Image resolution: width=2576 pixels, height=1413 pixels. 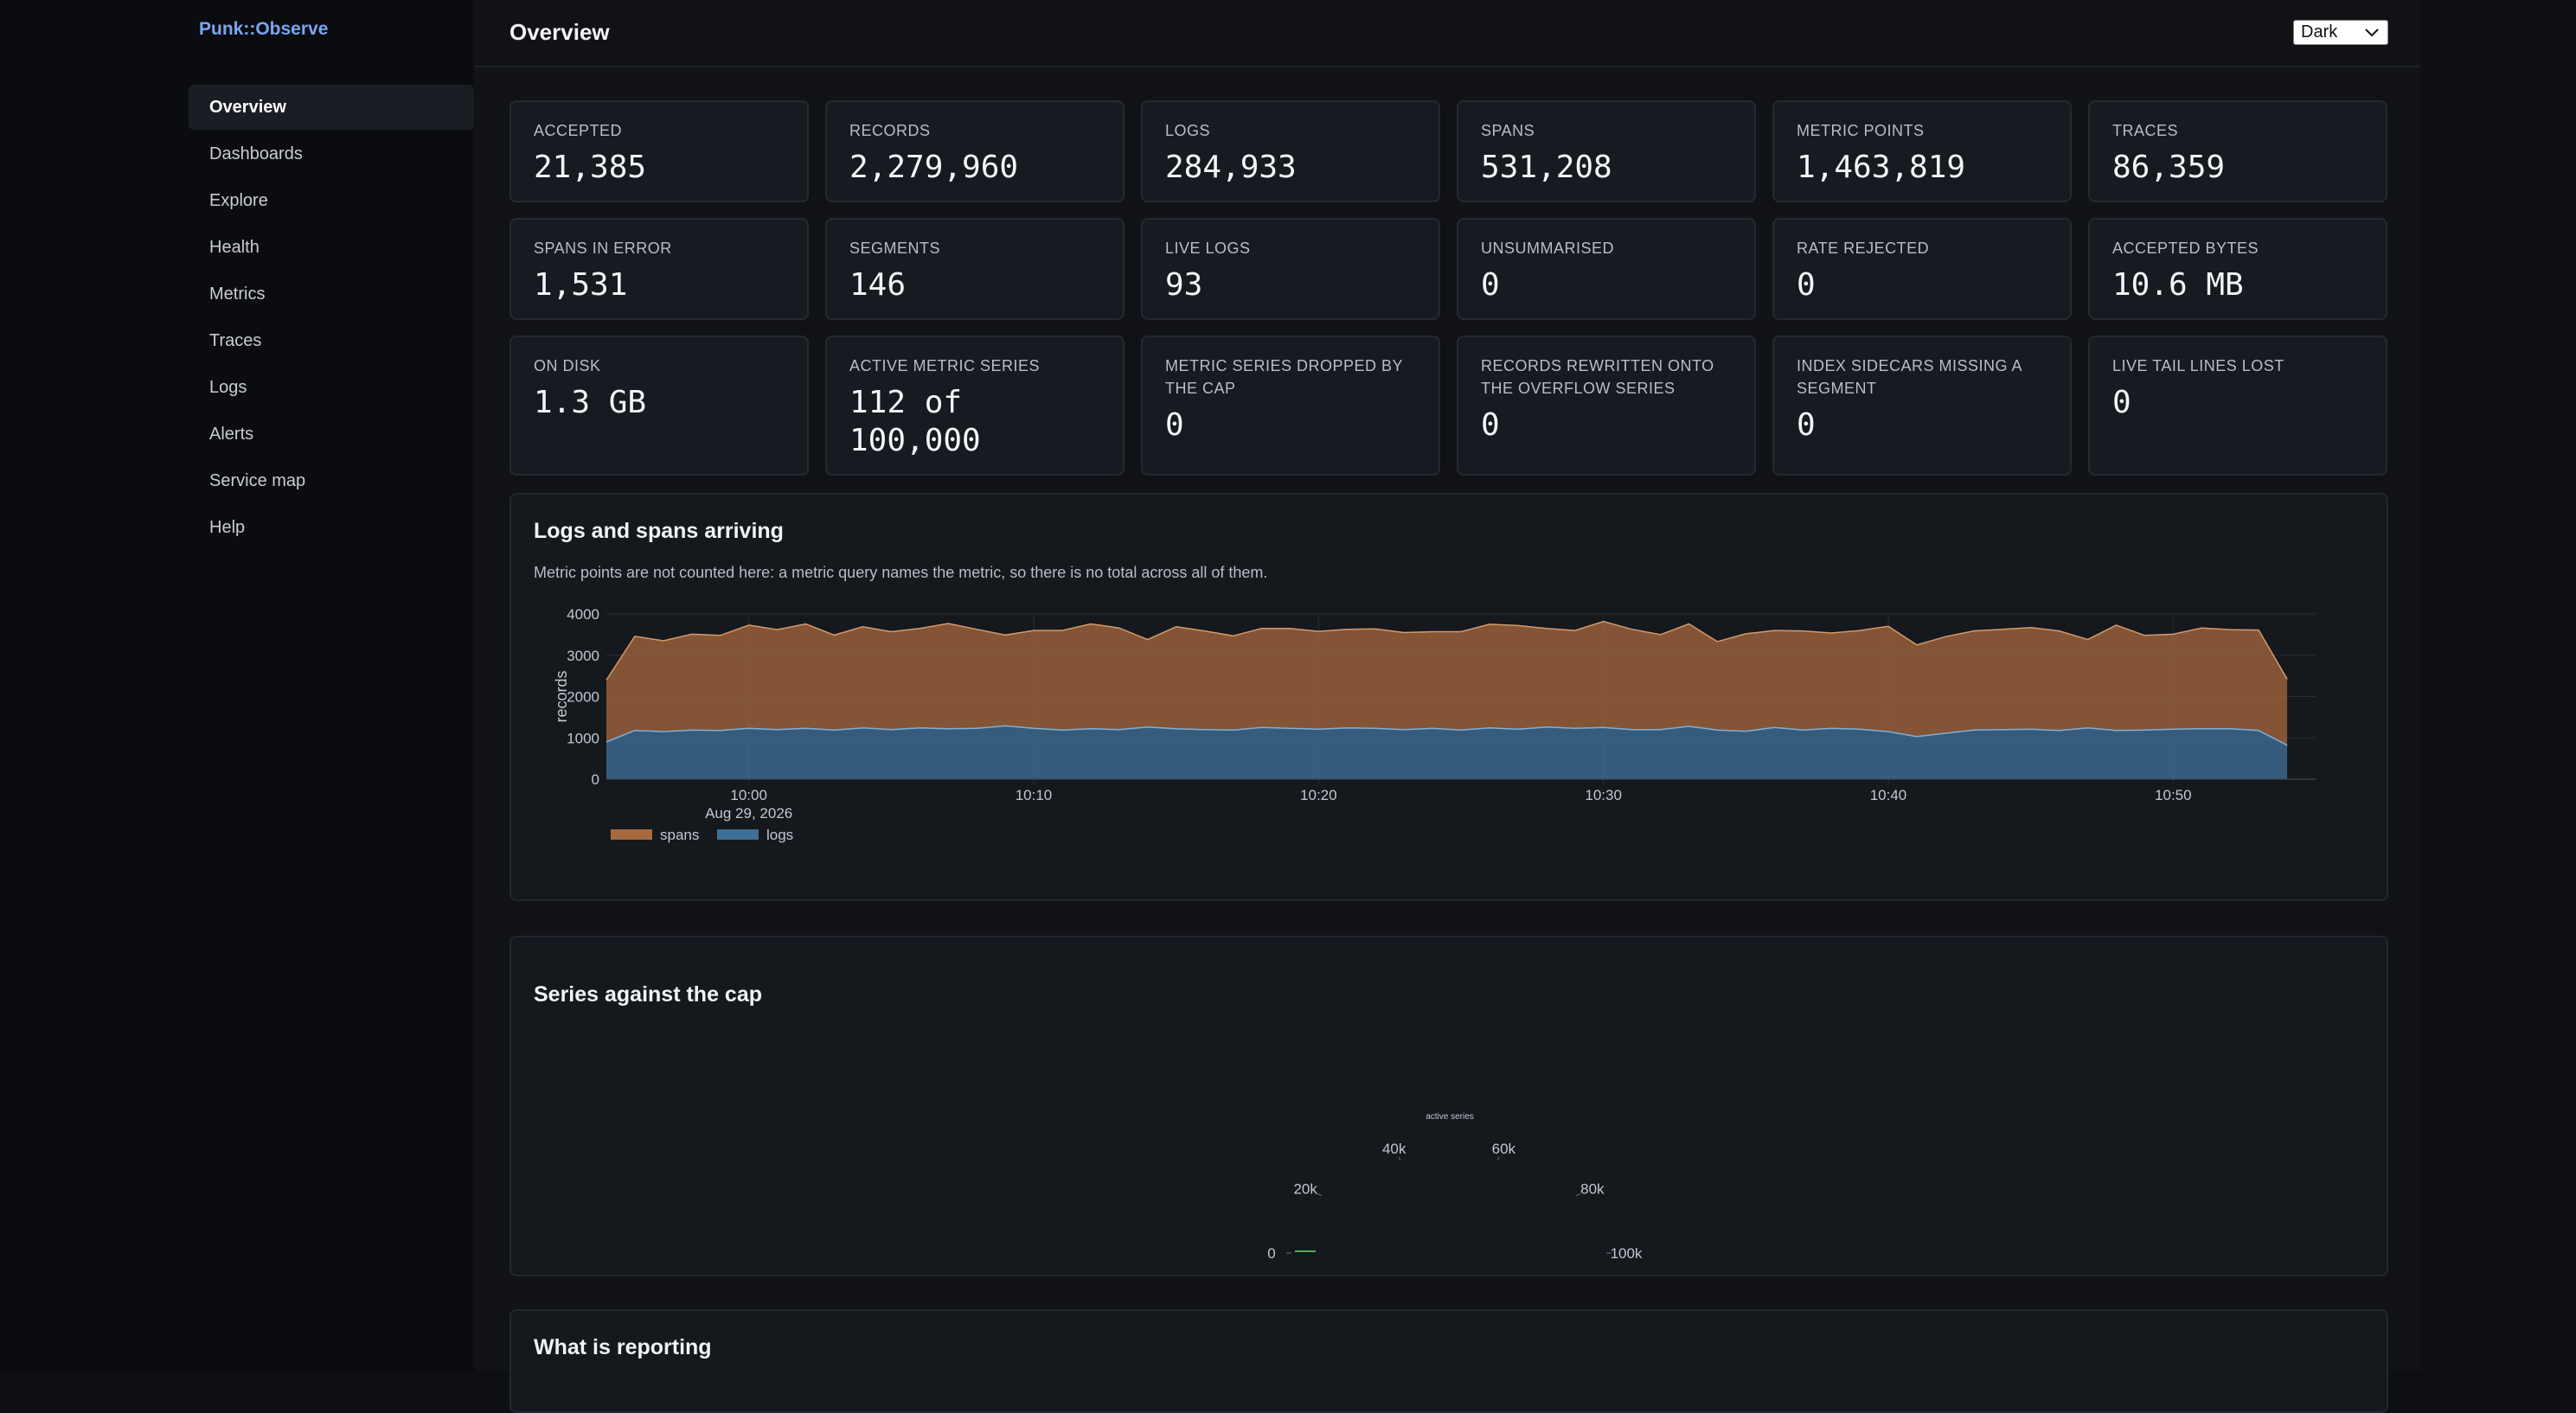 I want to click on stat-card-index-sidecars-missing: INDEX SIDECARS MISSING A SEGMENT 0, so click(x=1922, y=406).